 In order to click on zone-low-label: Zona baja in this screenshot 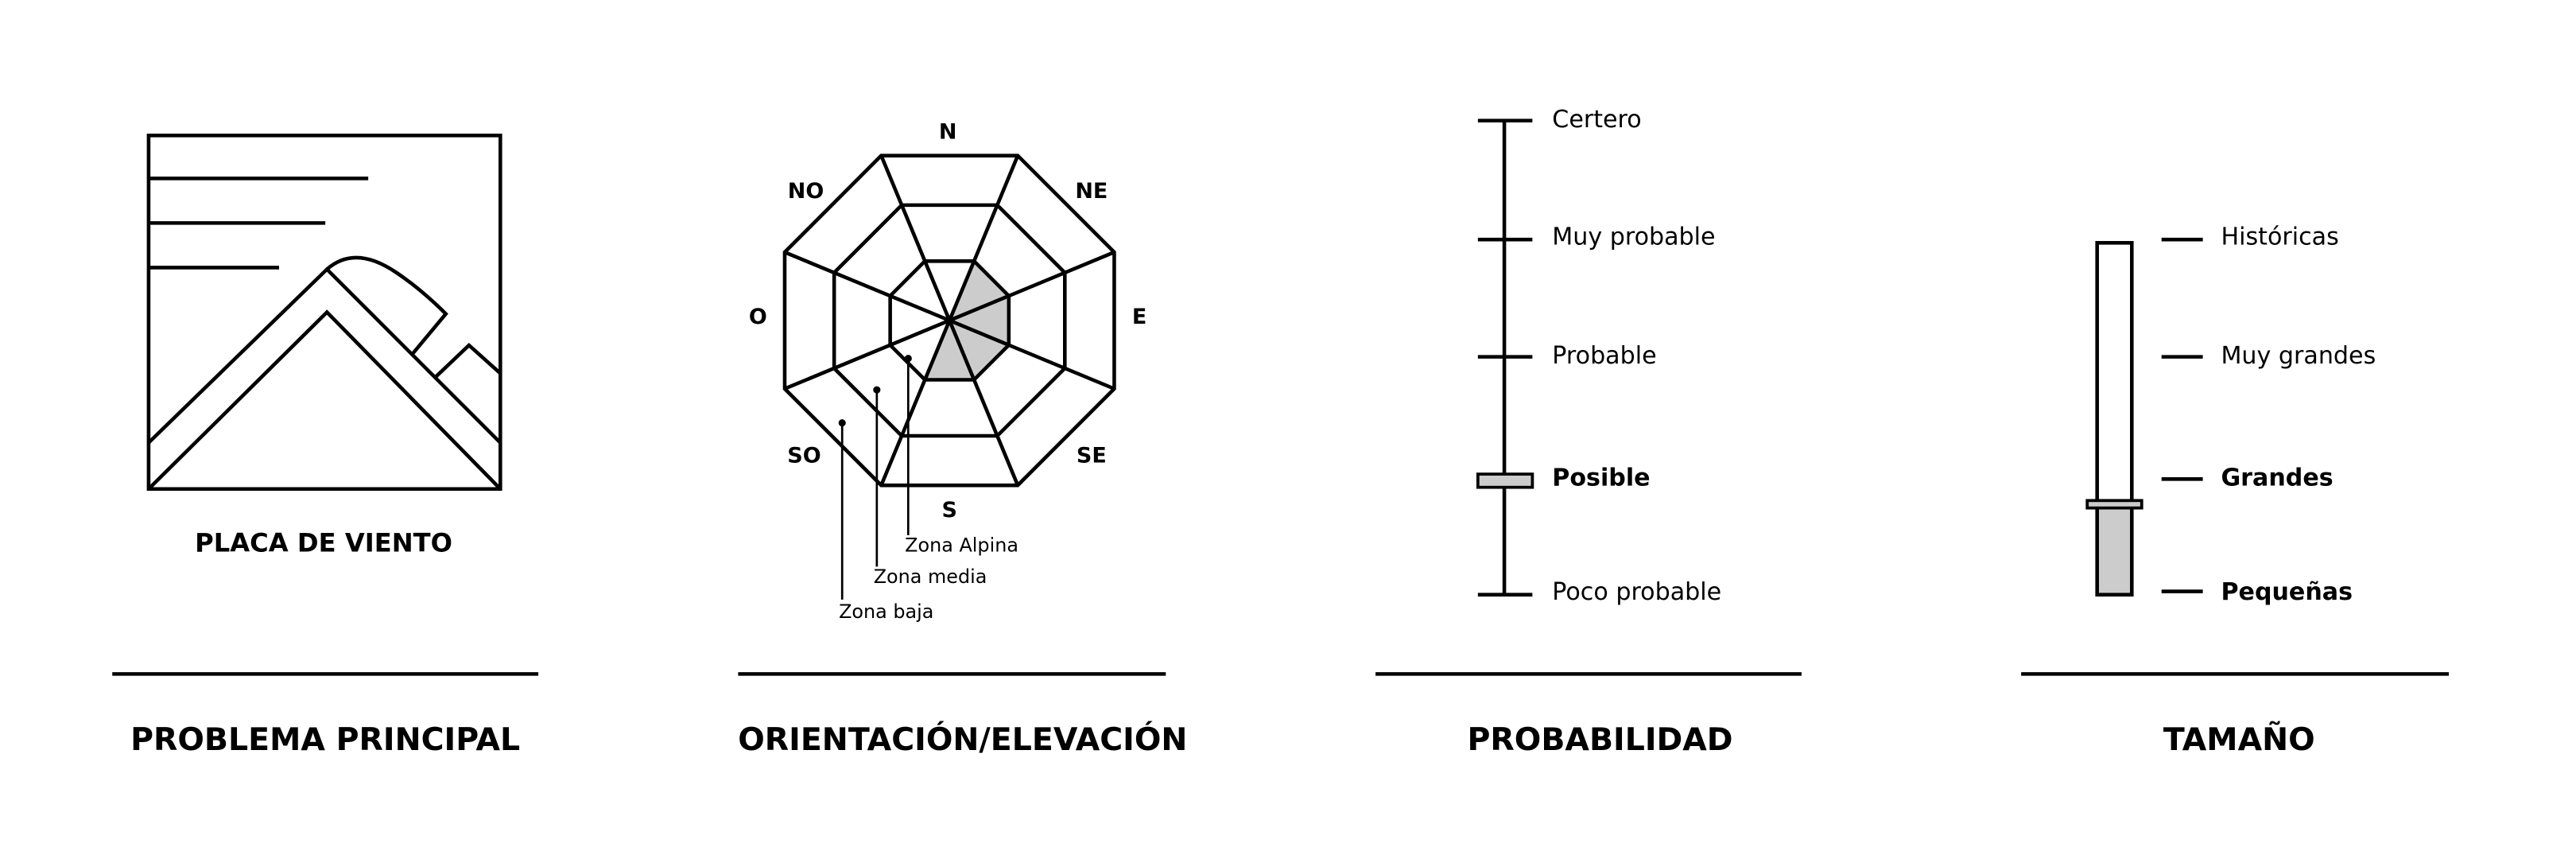, I will do `click(886, 612)`.